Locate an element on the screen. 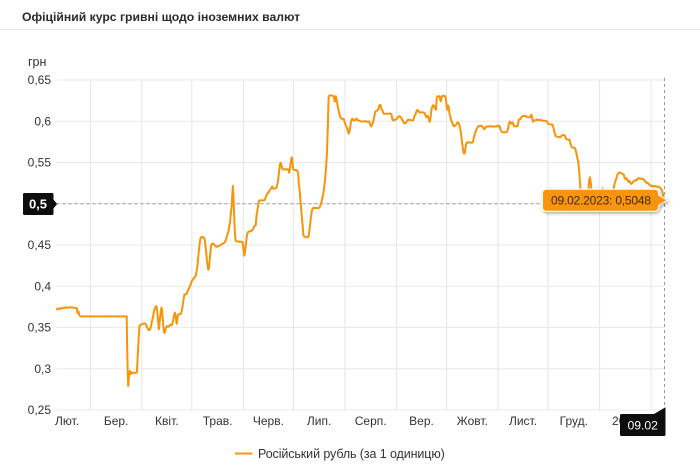 Image resolution: width=700 pixels, height=474 pixels. svg-text: 0,55 is located at coordinates (40, 163).